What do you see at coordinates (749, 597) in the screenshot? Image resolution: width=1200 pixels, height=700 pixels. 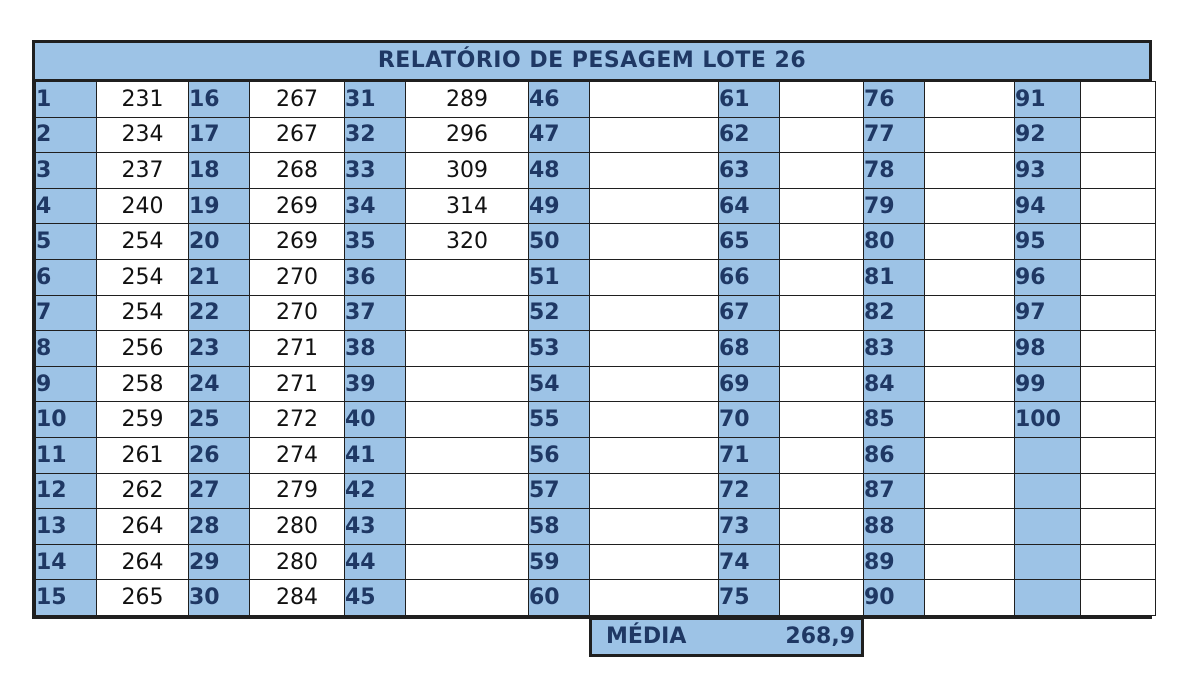 I see `animal-number-cell: 75` at bounding box center [749, 597].